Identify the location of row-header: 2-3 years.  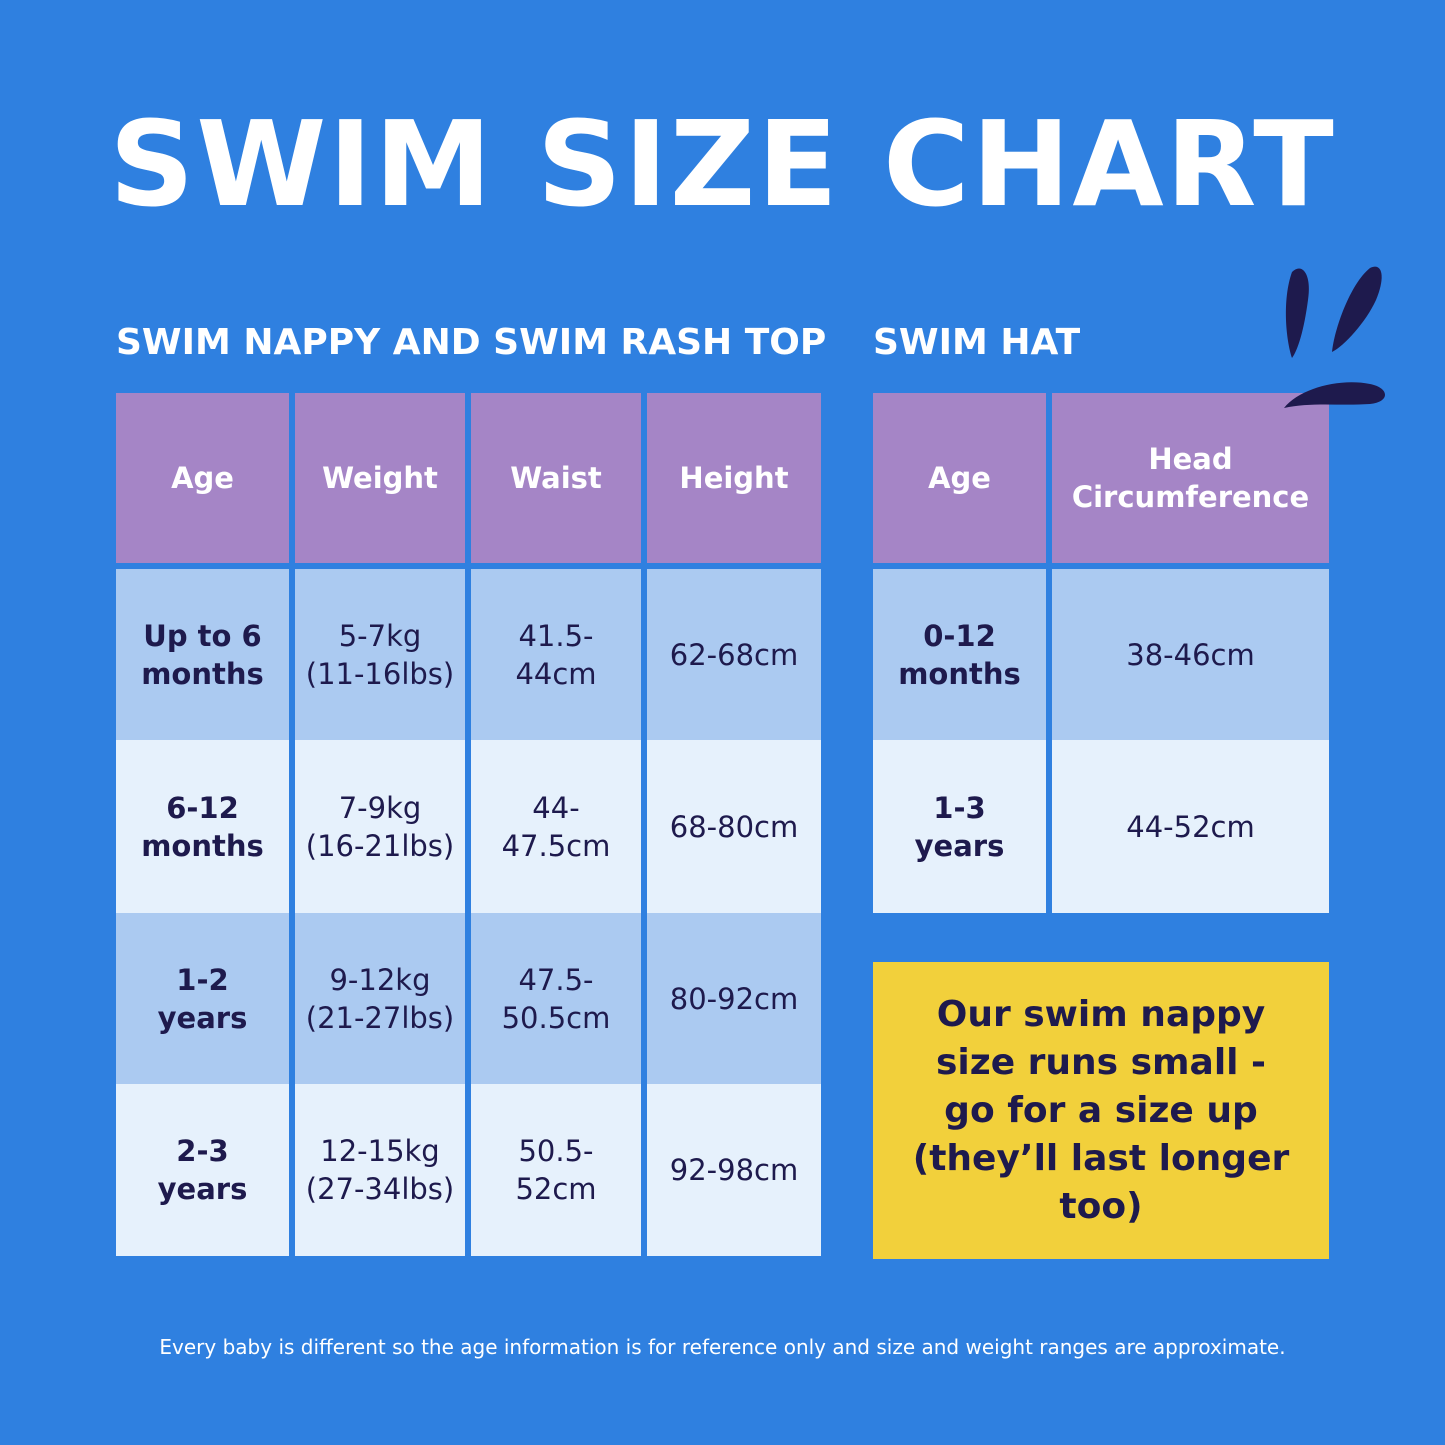
(202, 1170).